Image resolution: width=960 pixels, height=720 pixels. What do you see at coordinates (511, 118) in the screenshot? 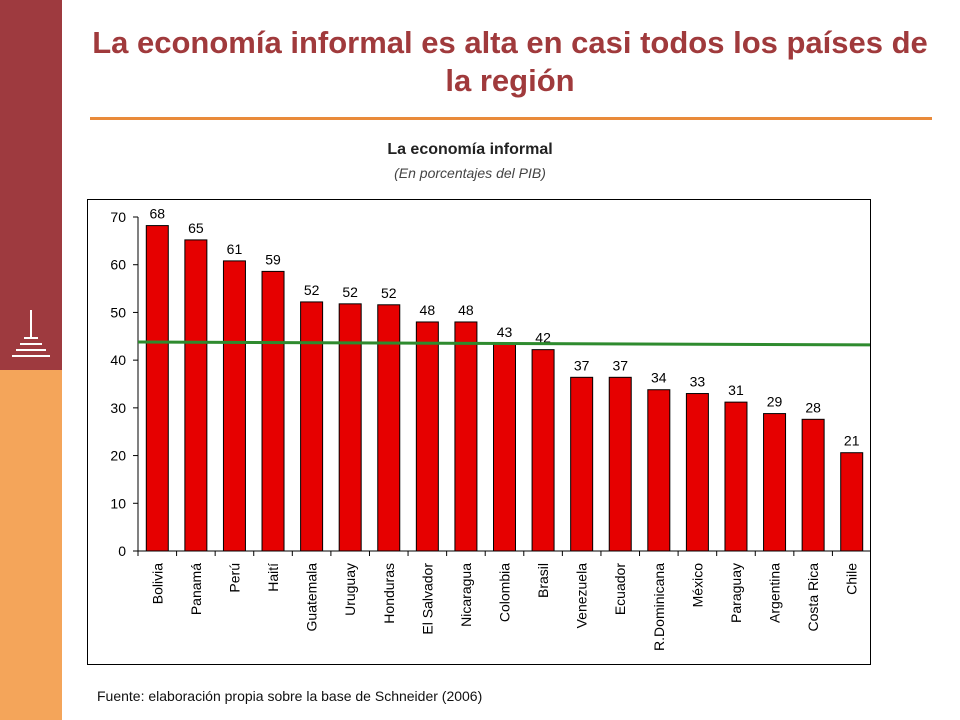
I see `title-divider` at bounding box center [511, 118].